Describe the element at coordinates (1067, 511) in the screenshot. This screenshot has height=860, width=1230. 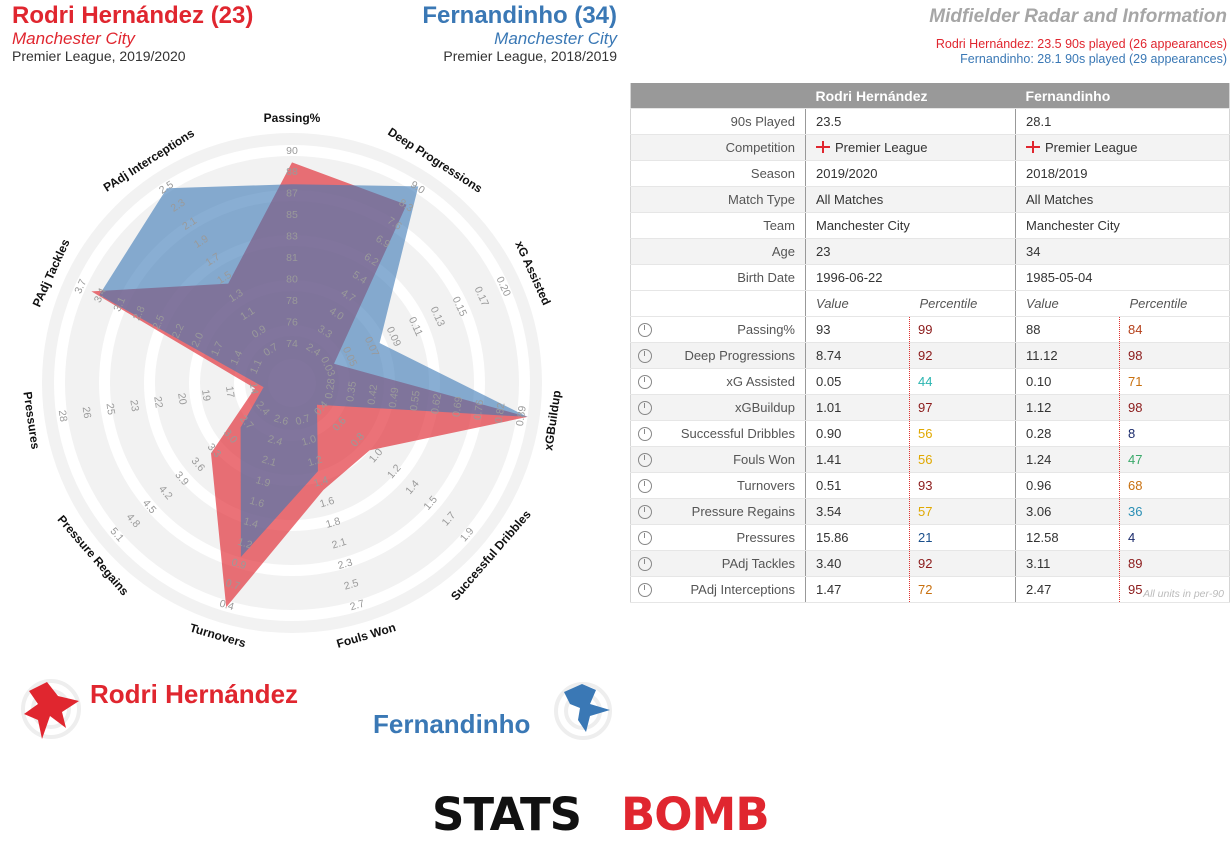
I see `stat-value-player2: 3.06` at that location.